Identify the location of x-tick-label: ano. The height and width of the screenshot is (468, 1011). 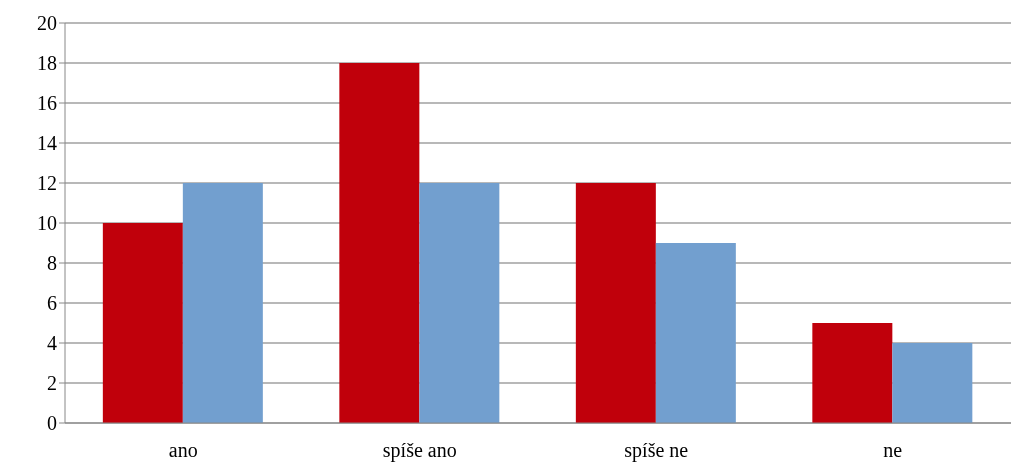
(183, 450).